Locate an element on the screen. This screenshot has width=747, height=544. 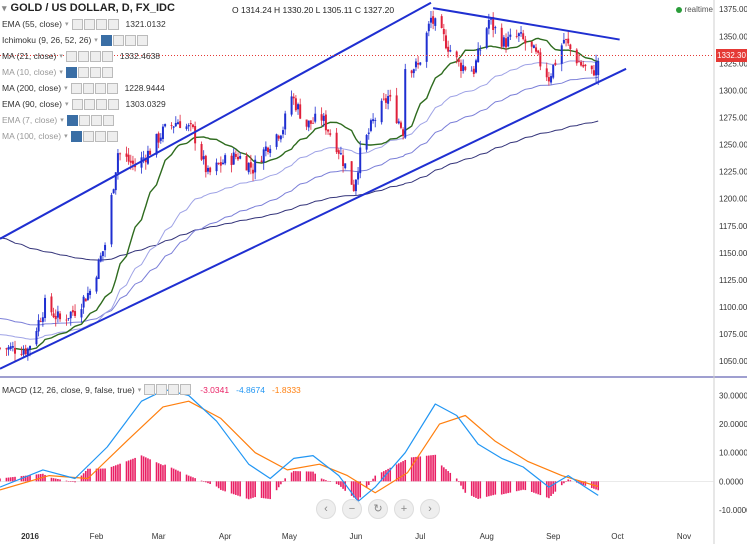
indicator-label: Ichimoku (9, 26, 52, 26) is located at coordinates (47, 40).